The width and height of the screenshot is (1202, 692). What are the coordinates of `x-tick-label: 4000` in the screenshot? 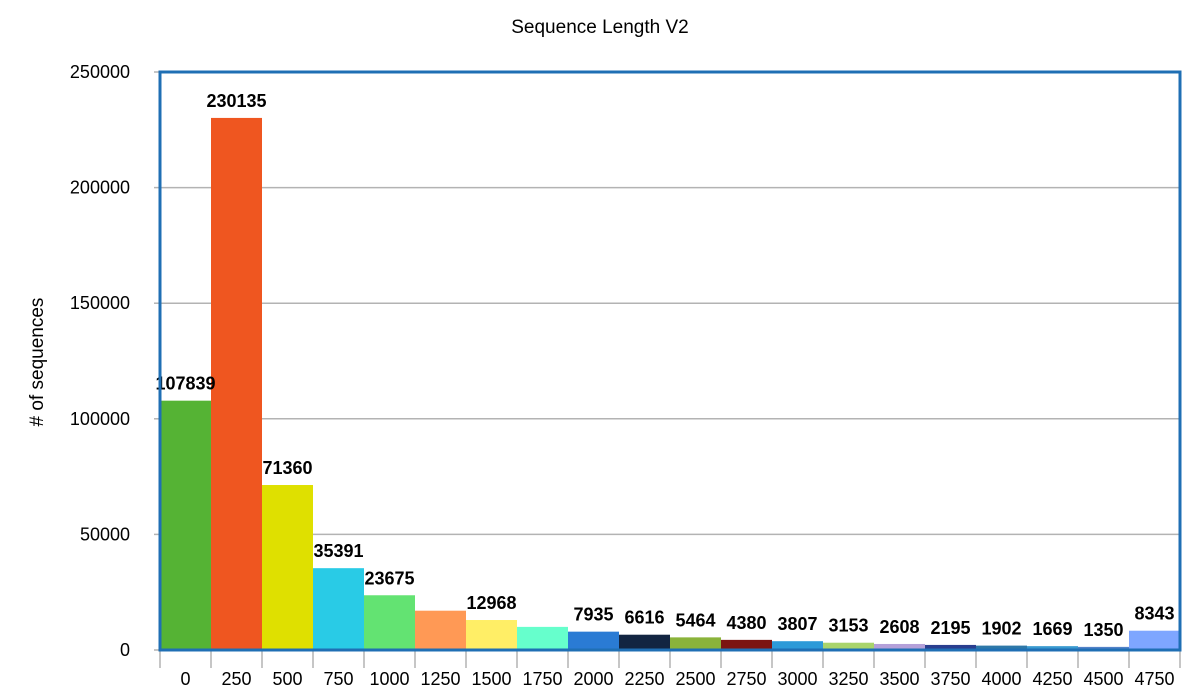 It's located at (1001, 679).